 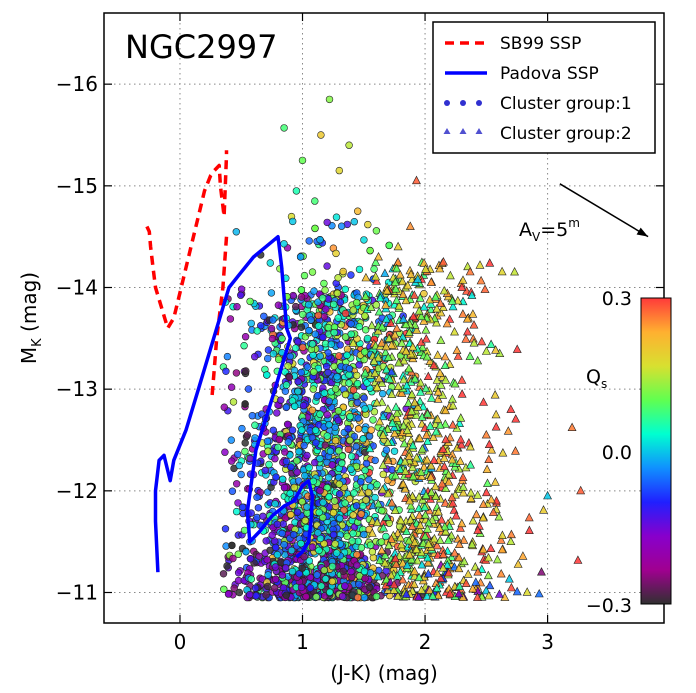 I want to click on y-axis-label: MK (mag), so click(x=31, y=318).